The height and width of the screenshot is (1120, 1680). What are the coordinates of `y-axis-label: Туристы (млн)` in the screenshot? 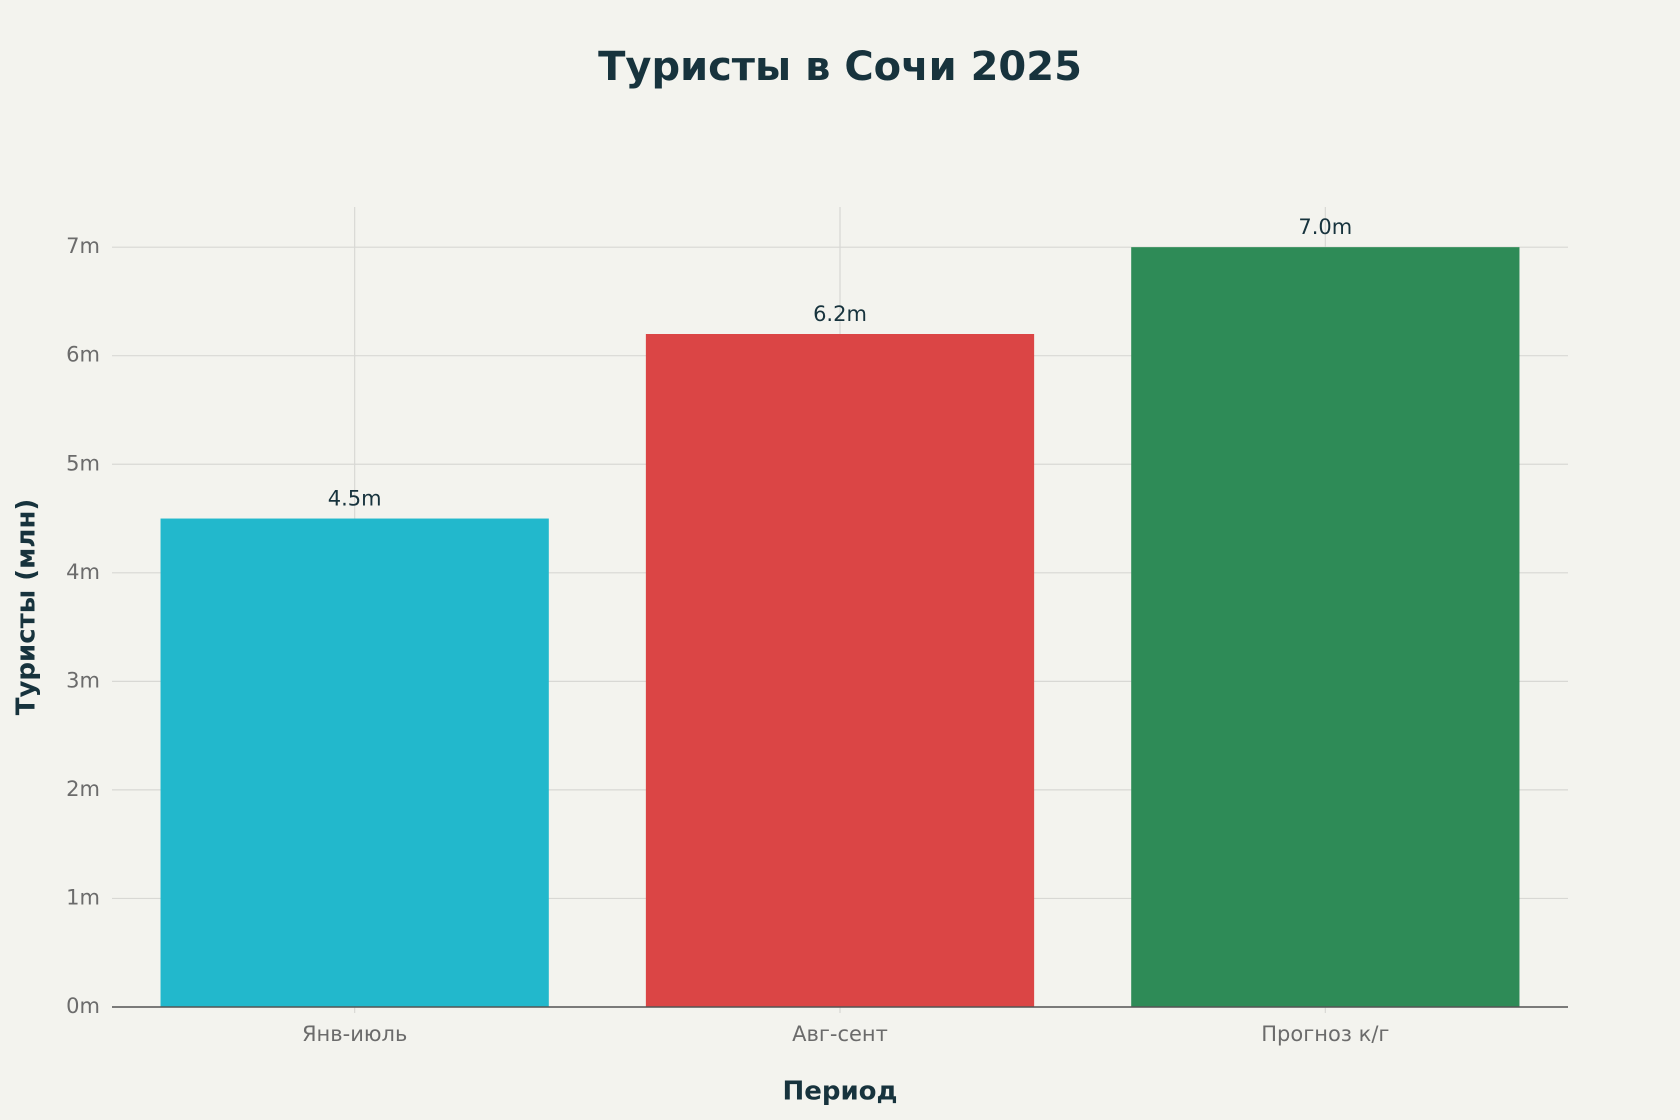 It's located at (27, 607).